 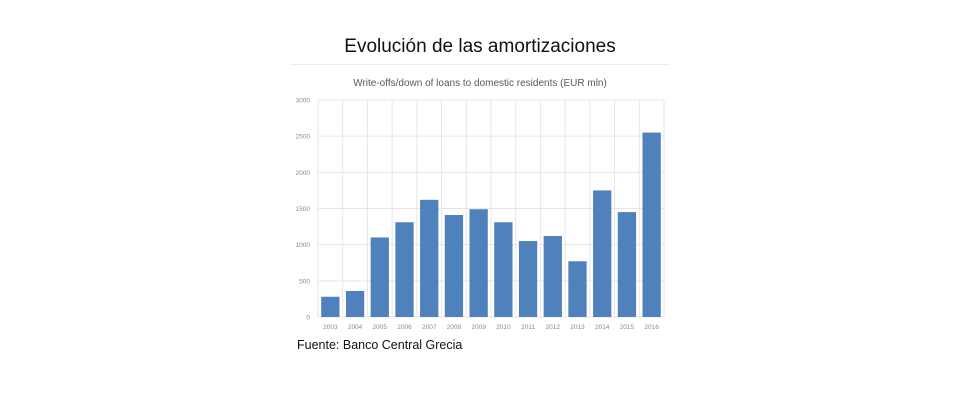 What do you see at coordinates (478, 263) in the screenshot?
I see `bar-2009` at bounding box center [478, 263].